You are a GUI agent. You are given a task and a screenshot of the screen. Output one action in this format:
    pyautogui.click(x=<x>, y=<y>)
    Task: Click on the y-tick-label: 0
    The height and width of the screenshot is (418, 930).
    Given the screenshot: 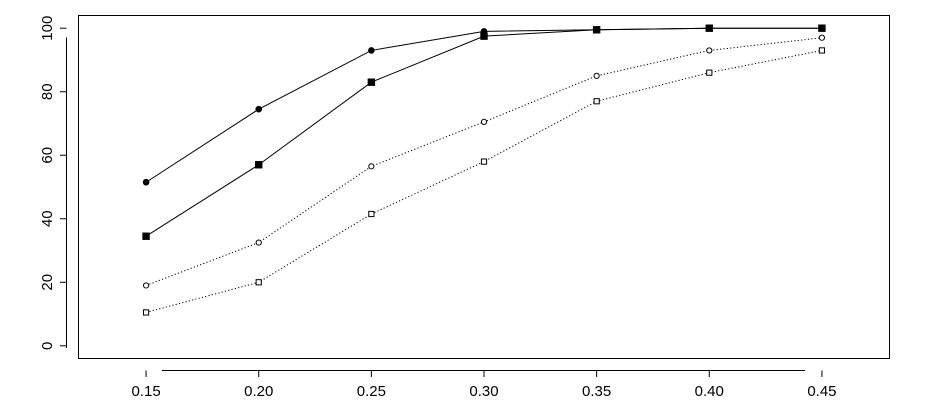 What is the action you would take?
    pyautogui.click(x=47, y=346)
    